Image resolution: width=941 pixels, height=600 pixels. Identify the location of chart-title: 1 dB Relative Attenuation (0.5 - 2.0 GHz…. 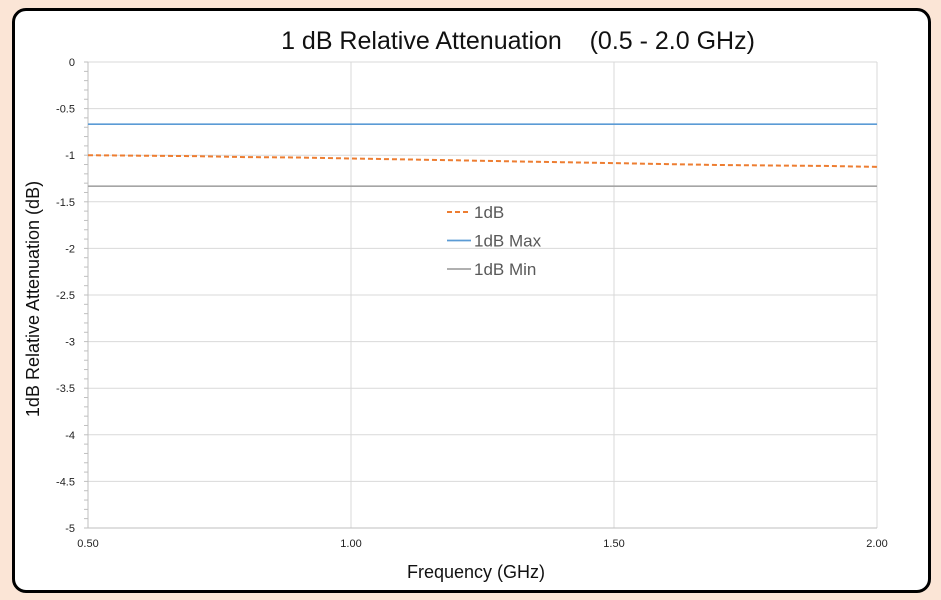
(518, 41).